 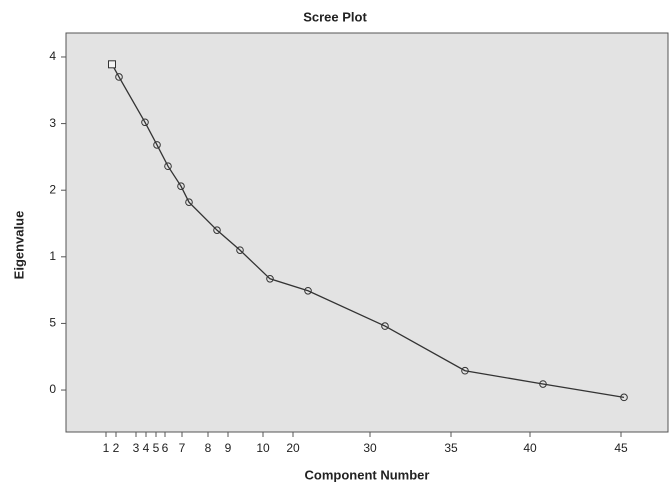 What do you see at coordinates (52, 389) in the screenshot?
I see `y-tick-label: 0` at bounding box center [52, 389].